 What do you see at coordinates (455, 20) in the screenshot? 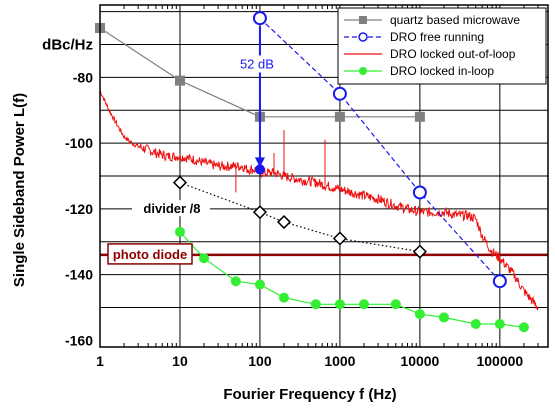
I see `quartz-based-microwave-legend-label: quartz based microwave` at bounding box center [455, 20].